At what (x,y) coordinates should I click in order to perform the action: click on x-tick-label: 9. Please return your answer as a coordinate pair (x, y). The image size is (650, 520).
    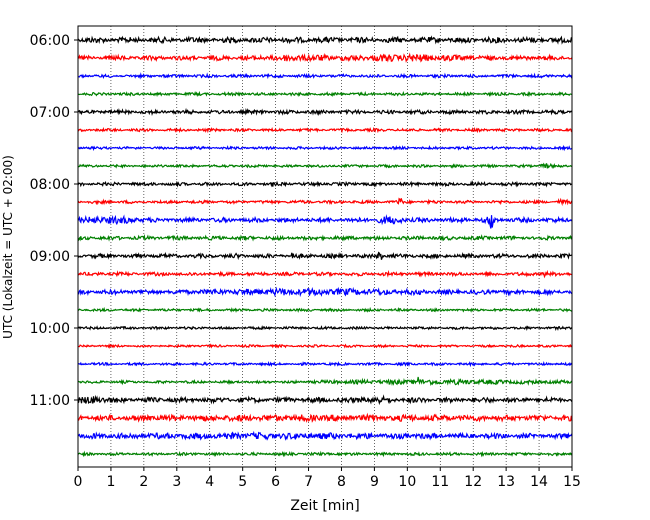
    Looking at the image, I should click on (374, 482).